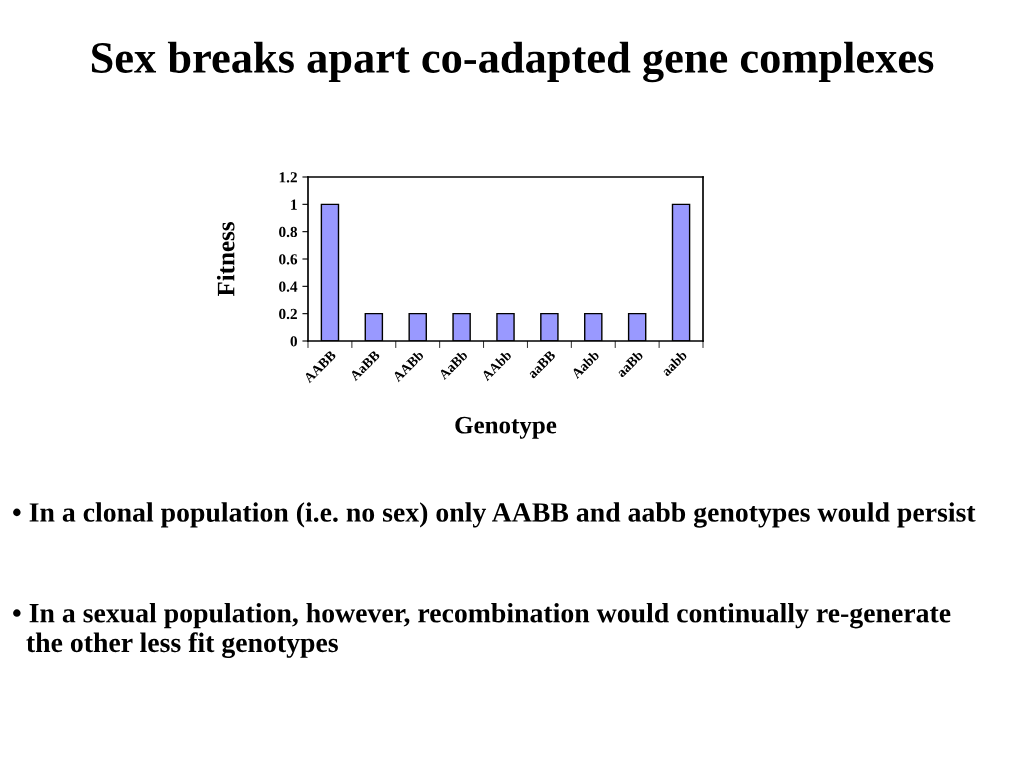  What do you see at coordinates (512, 62) in the screenshot?
I see `chart-title: Sex breaks apart co-adapted gene complexes` at bounding box center [512, 62].